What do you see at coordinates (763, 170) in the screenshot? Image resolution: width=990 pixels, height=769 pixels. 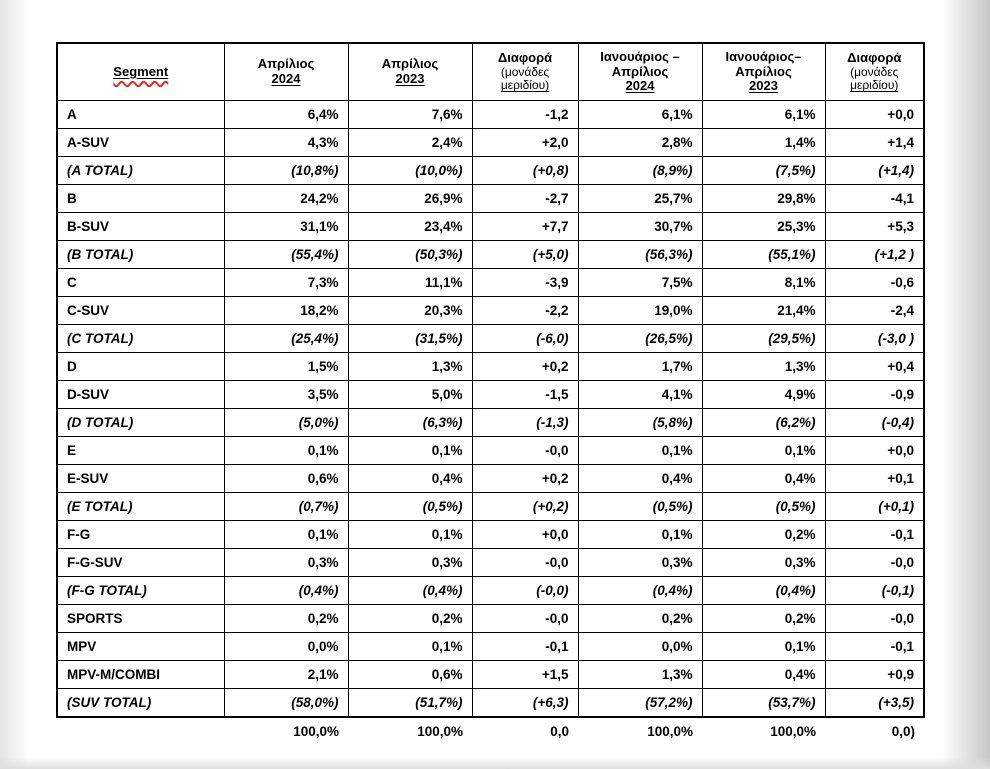 I see `value-cell: (7,5%)` at bounding box center [763, 170].